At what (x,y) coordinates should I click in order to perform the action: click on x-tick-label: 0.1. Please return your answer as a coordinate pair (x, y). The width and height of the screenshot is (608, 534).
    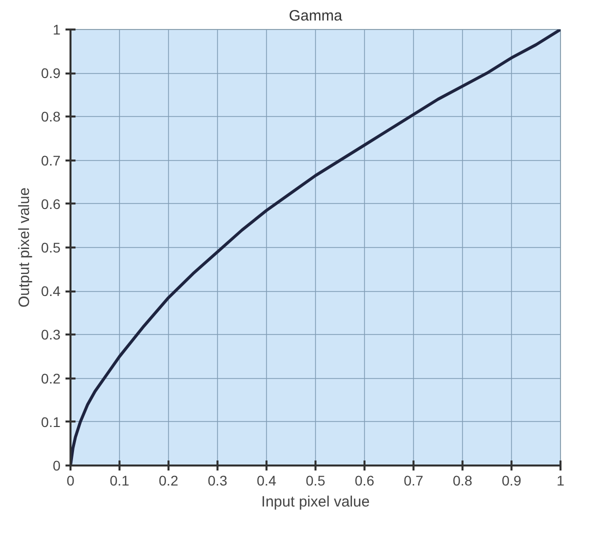
    Looking at the image, I should click on (120, 480).